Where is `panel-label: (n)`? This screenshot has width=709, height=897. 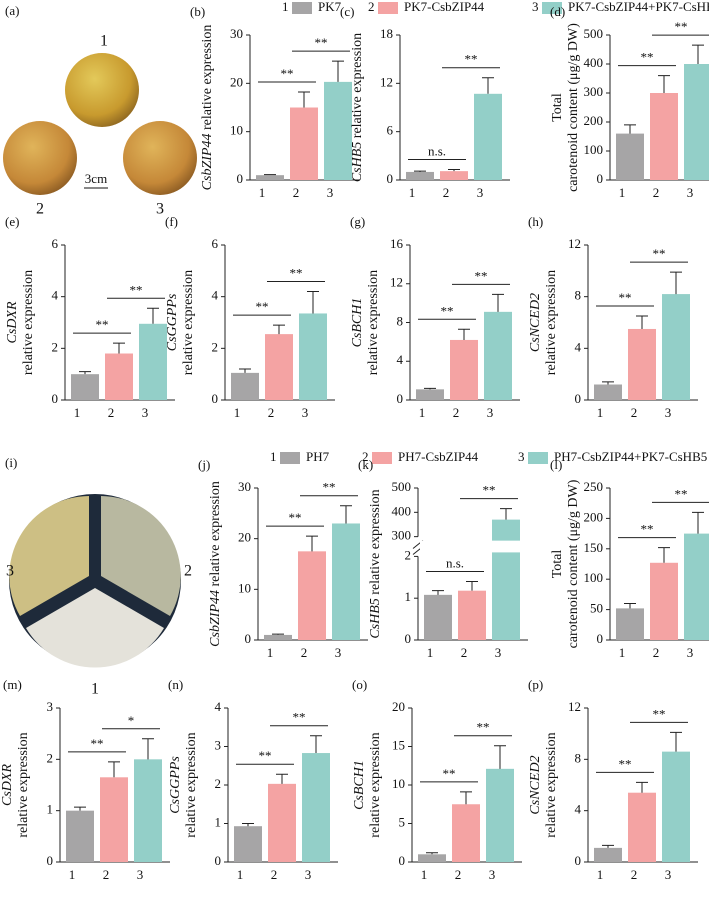 panel-label: (n) is located at coordinates (175, 684).